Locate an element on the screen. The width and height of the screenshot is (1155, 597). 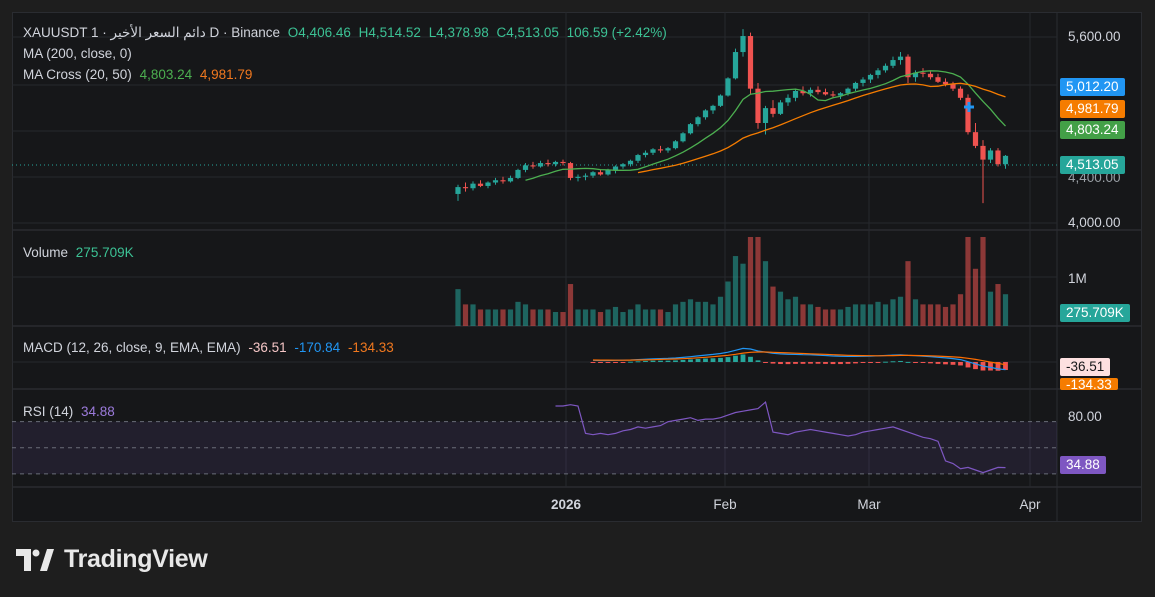
volume-value: 275.709K is located at coordinates (104, 252).